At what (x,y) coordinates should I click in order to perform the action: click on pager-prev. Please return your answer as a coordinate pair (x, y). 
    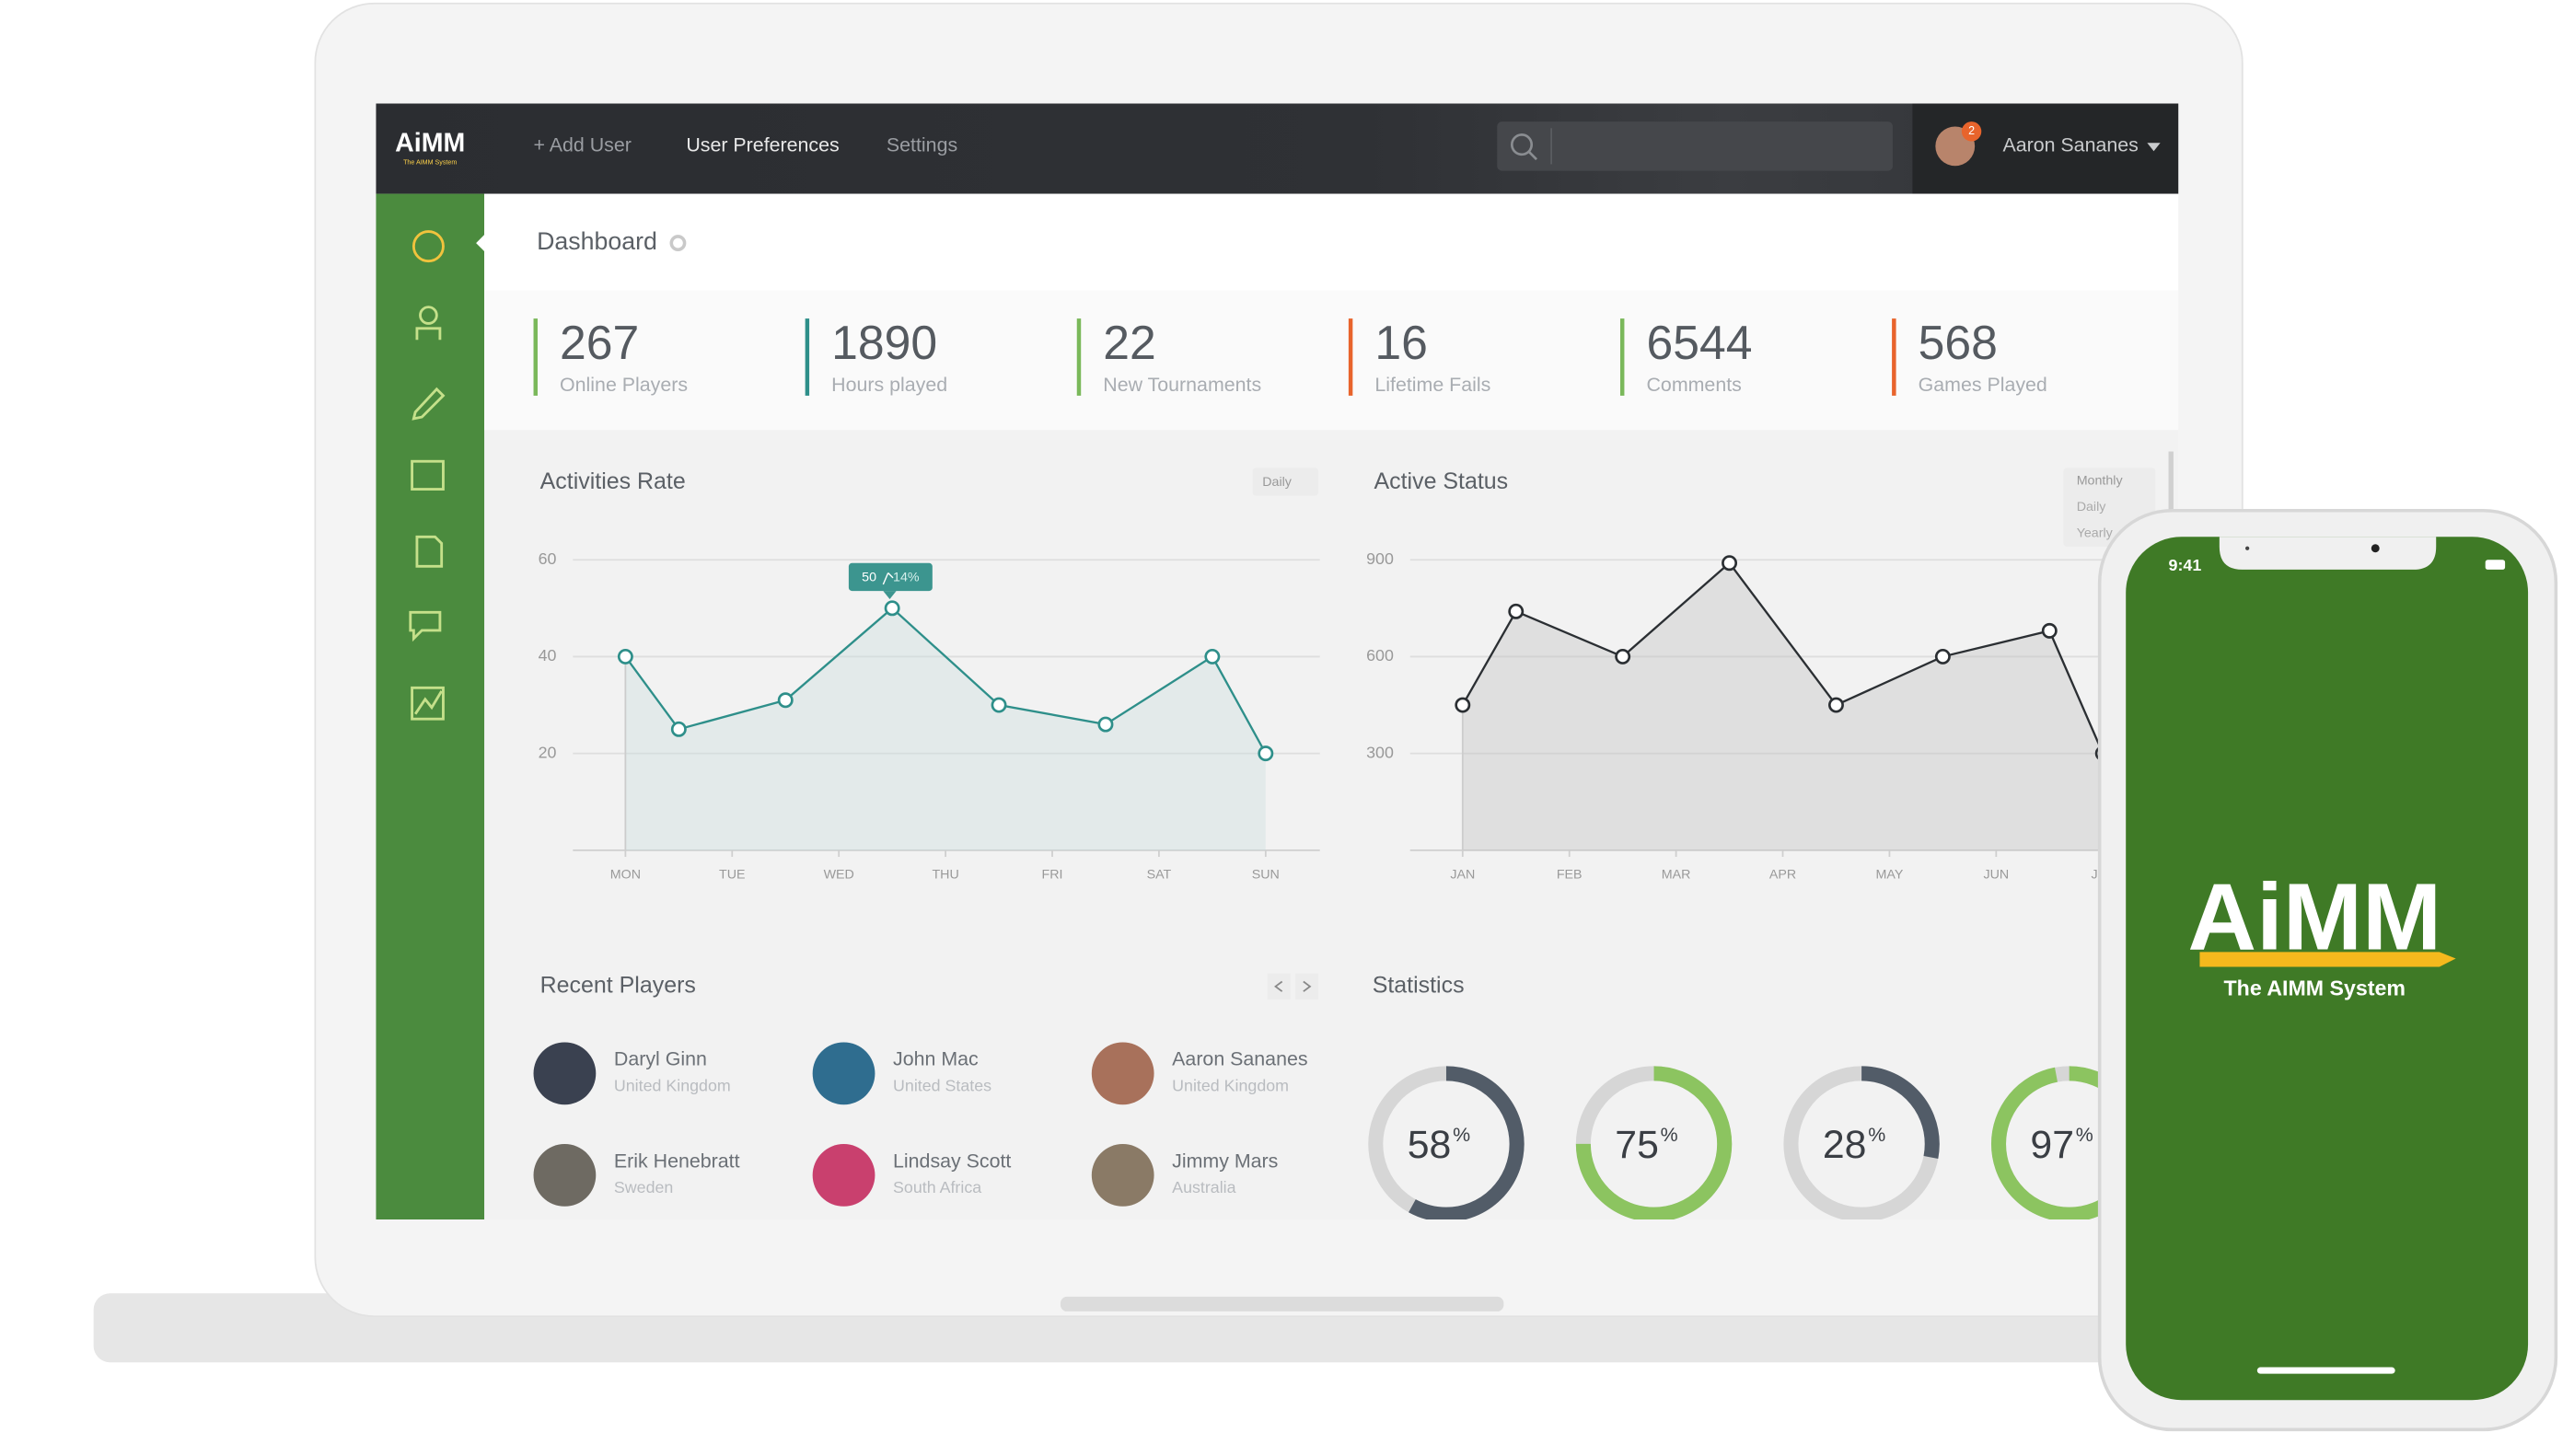
    Looking at the image, I should click on (1279, 986).